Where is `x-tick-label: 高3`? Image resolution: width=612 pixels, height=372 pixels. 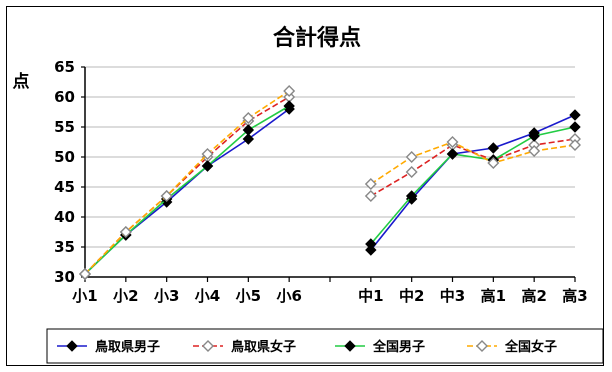
x-tick-label: 高3 is located at coordinates (574, 296).